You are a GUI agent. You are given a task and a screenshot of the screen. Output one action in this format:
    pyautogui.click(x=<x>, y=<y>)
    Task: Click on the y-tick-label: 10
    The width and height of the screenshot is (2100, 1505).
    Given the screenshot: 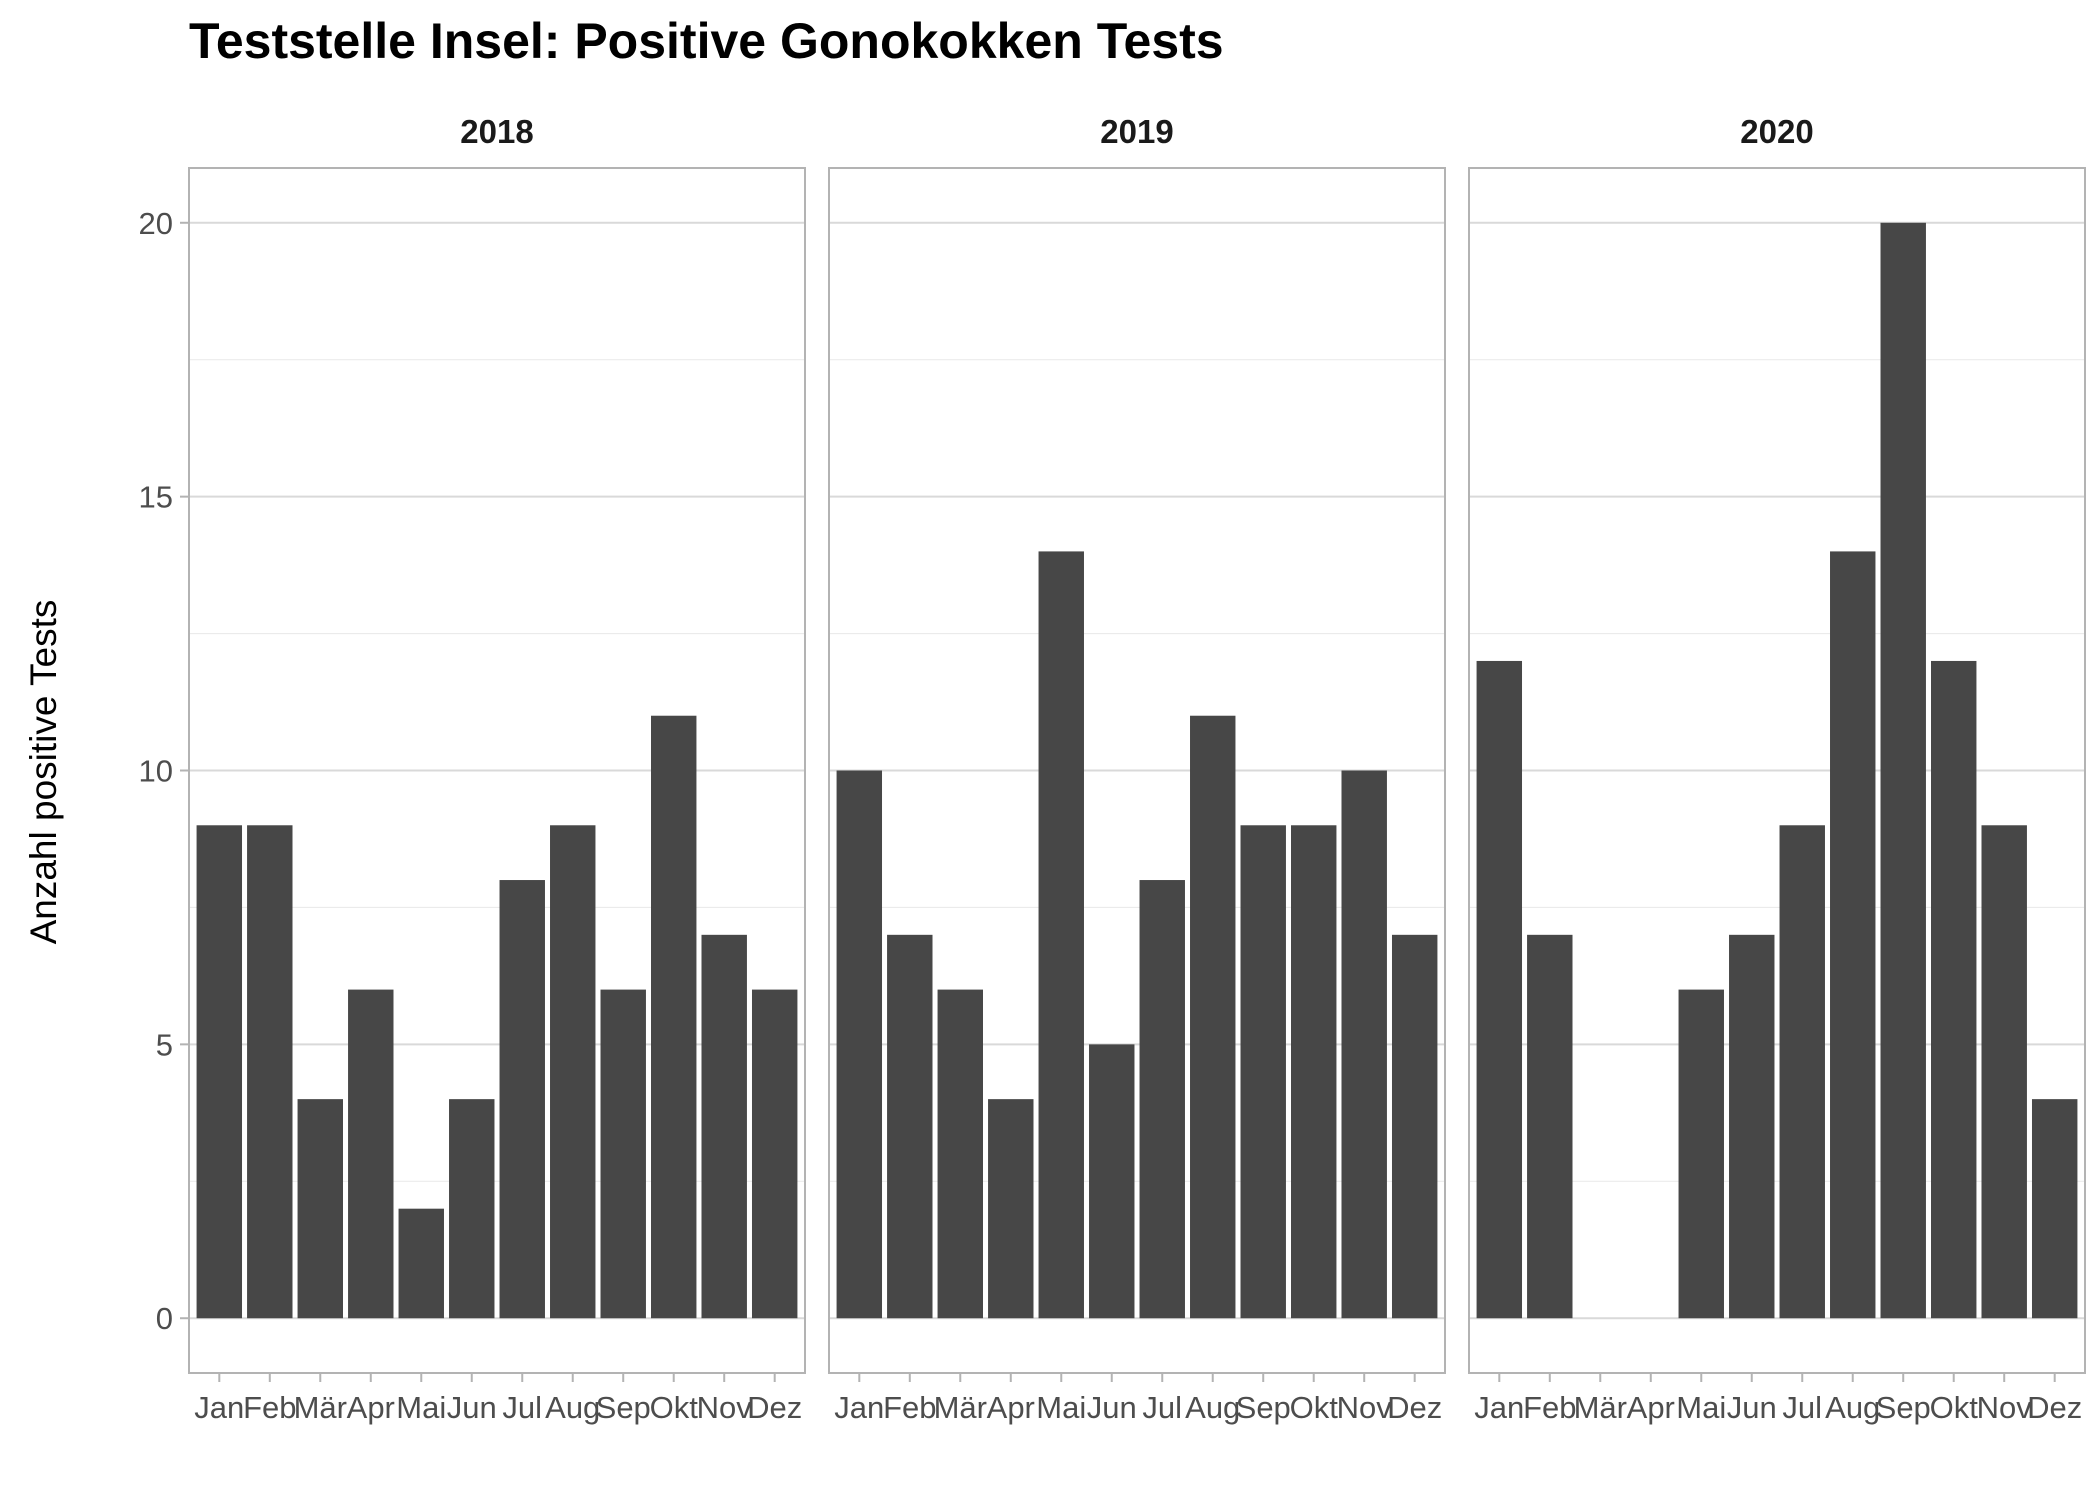 What is the action you would take?
    pyautogui.click(x=156, y=771)
    